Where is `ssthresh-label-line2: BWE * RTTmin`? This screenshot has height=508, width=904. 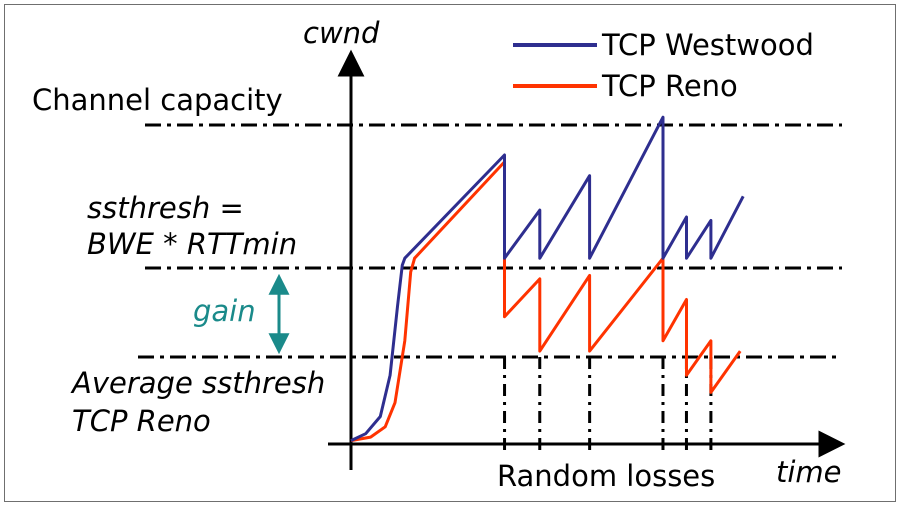 ssthresh-label-line2: BWE * RTTmin is located at coordinates (192, 244).